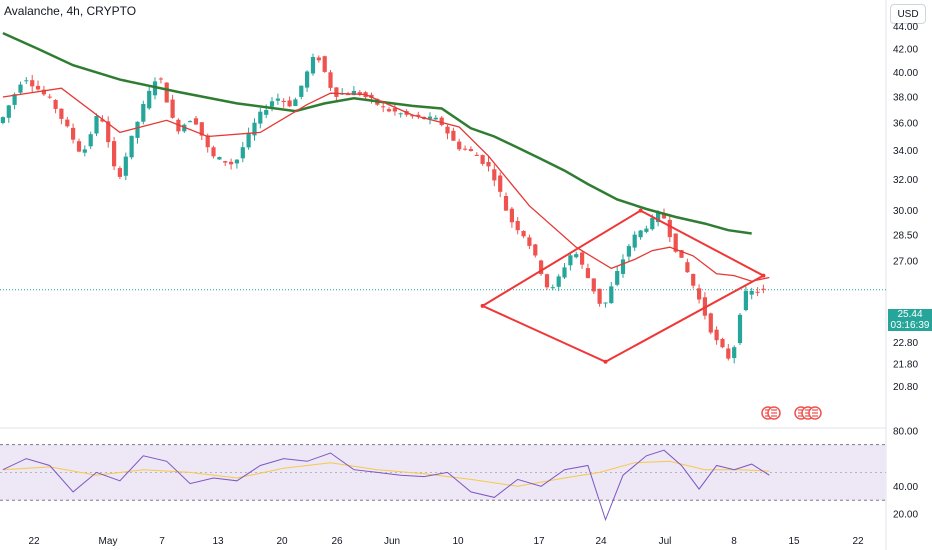 The image size is (932, 550). Describe the element at coordinates (858, 541) in the screenshot. I see `time-tick-label: 22` at that location.